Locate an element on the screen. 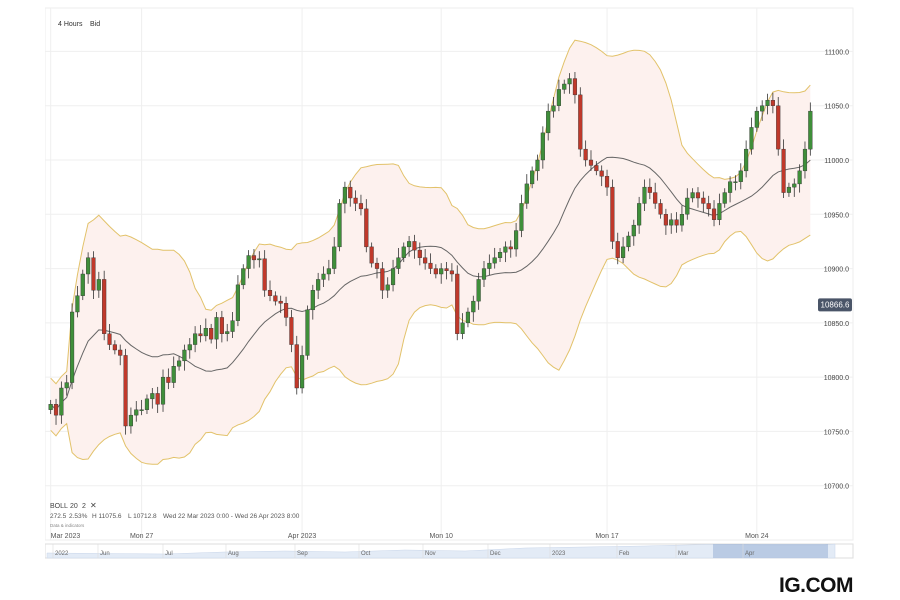 This screenshot has height=600, width=900. navigator: 2022 Jun Jul Aug Sep Oct Nov Dec 2023 Feb Mar Apr is located at coordinates (449, 551).